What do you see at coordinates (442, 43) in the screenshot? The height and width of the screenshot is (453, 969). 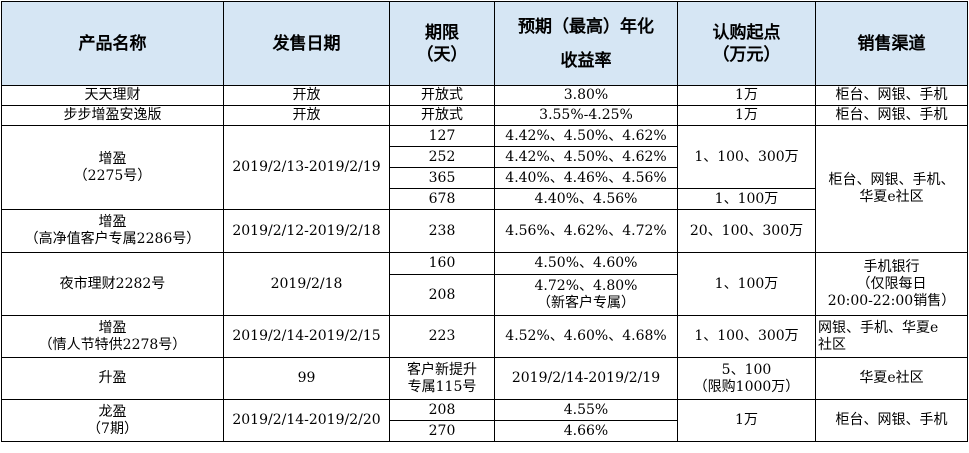 I see `header-term: 期限 （天）` at bounding box center [442, 43].